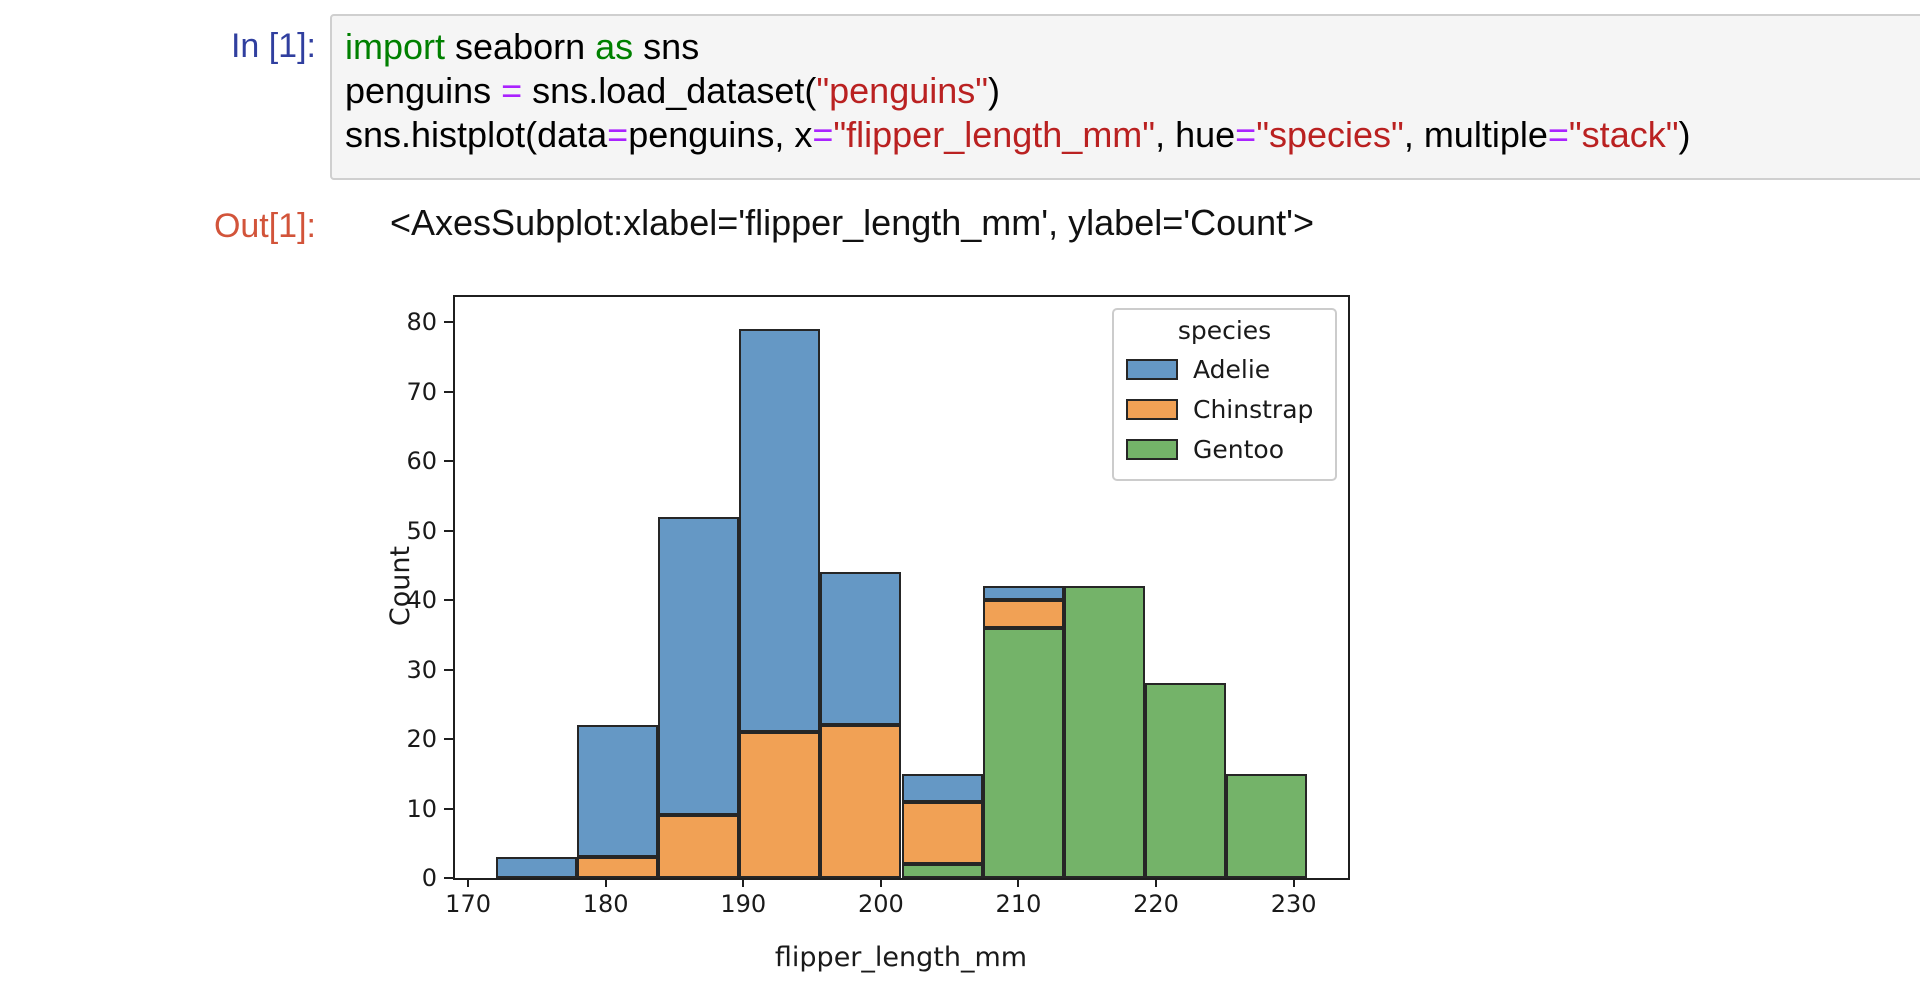 The height and width of the screenshot is (988, 1920). What do you see at coordinates (421, 669) in the screenshot?
I see `y-tick-label: 30` at bounding box center [421, 669].